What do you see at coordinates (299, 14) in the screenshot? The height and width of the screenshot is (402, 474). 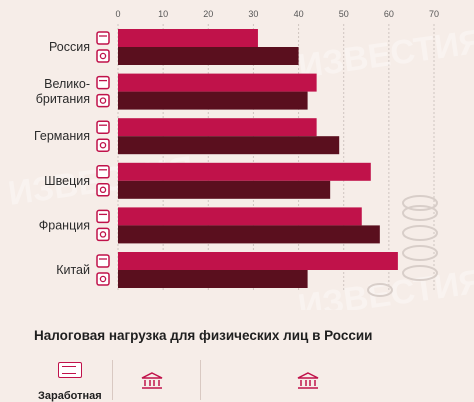 I see `x-tick-label: 40` at bounding box center [299, 14].